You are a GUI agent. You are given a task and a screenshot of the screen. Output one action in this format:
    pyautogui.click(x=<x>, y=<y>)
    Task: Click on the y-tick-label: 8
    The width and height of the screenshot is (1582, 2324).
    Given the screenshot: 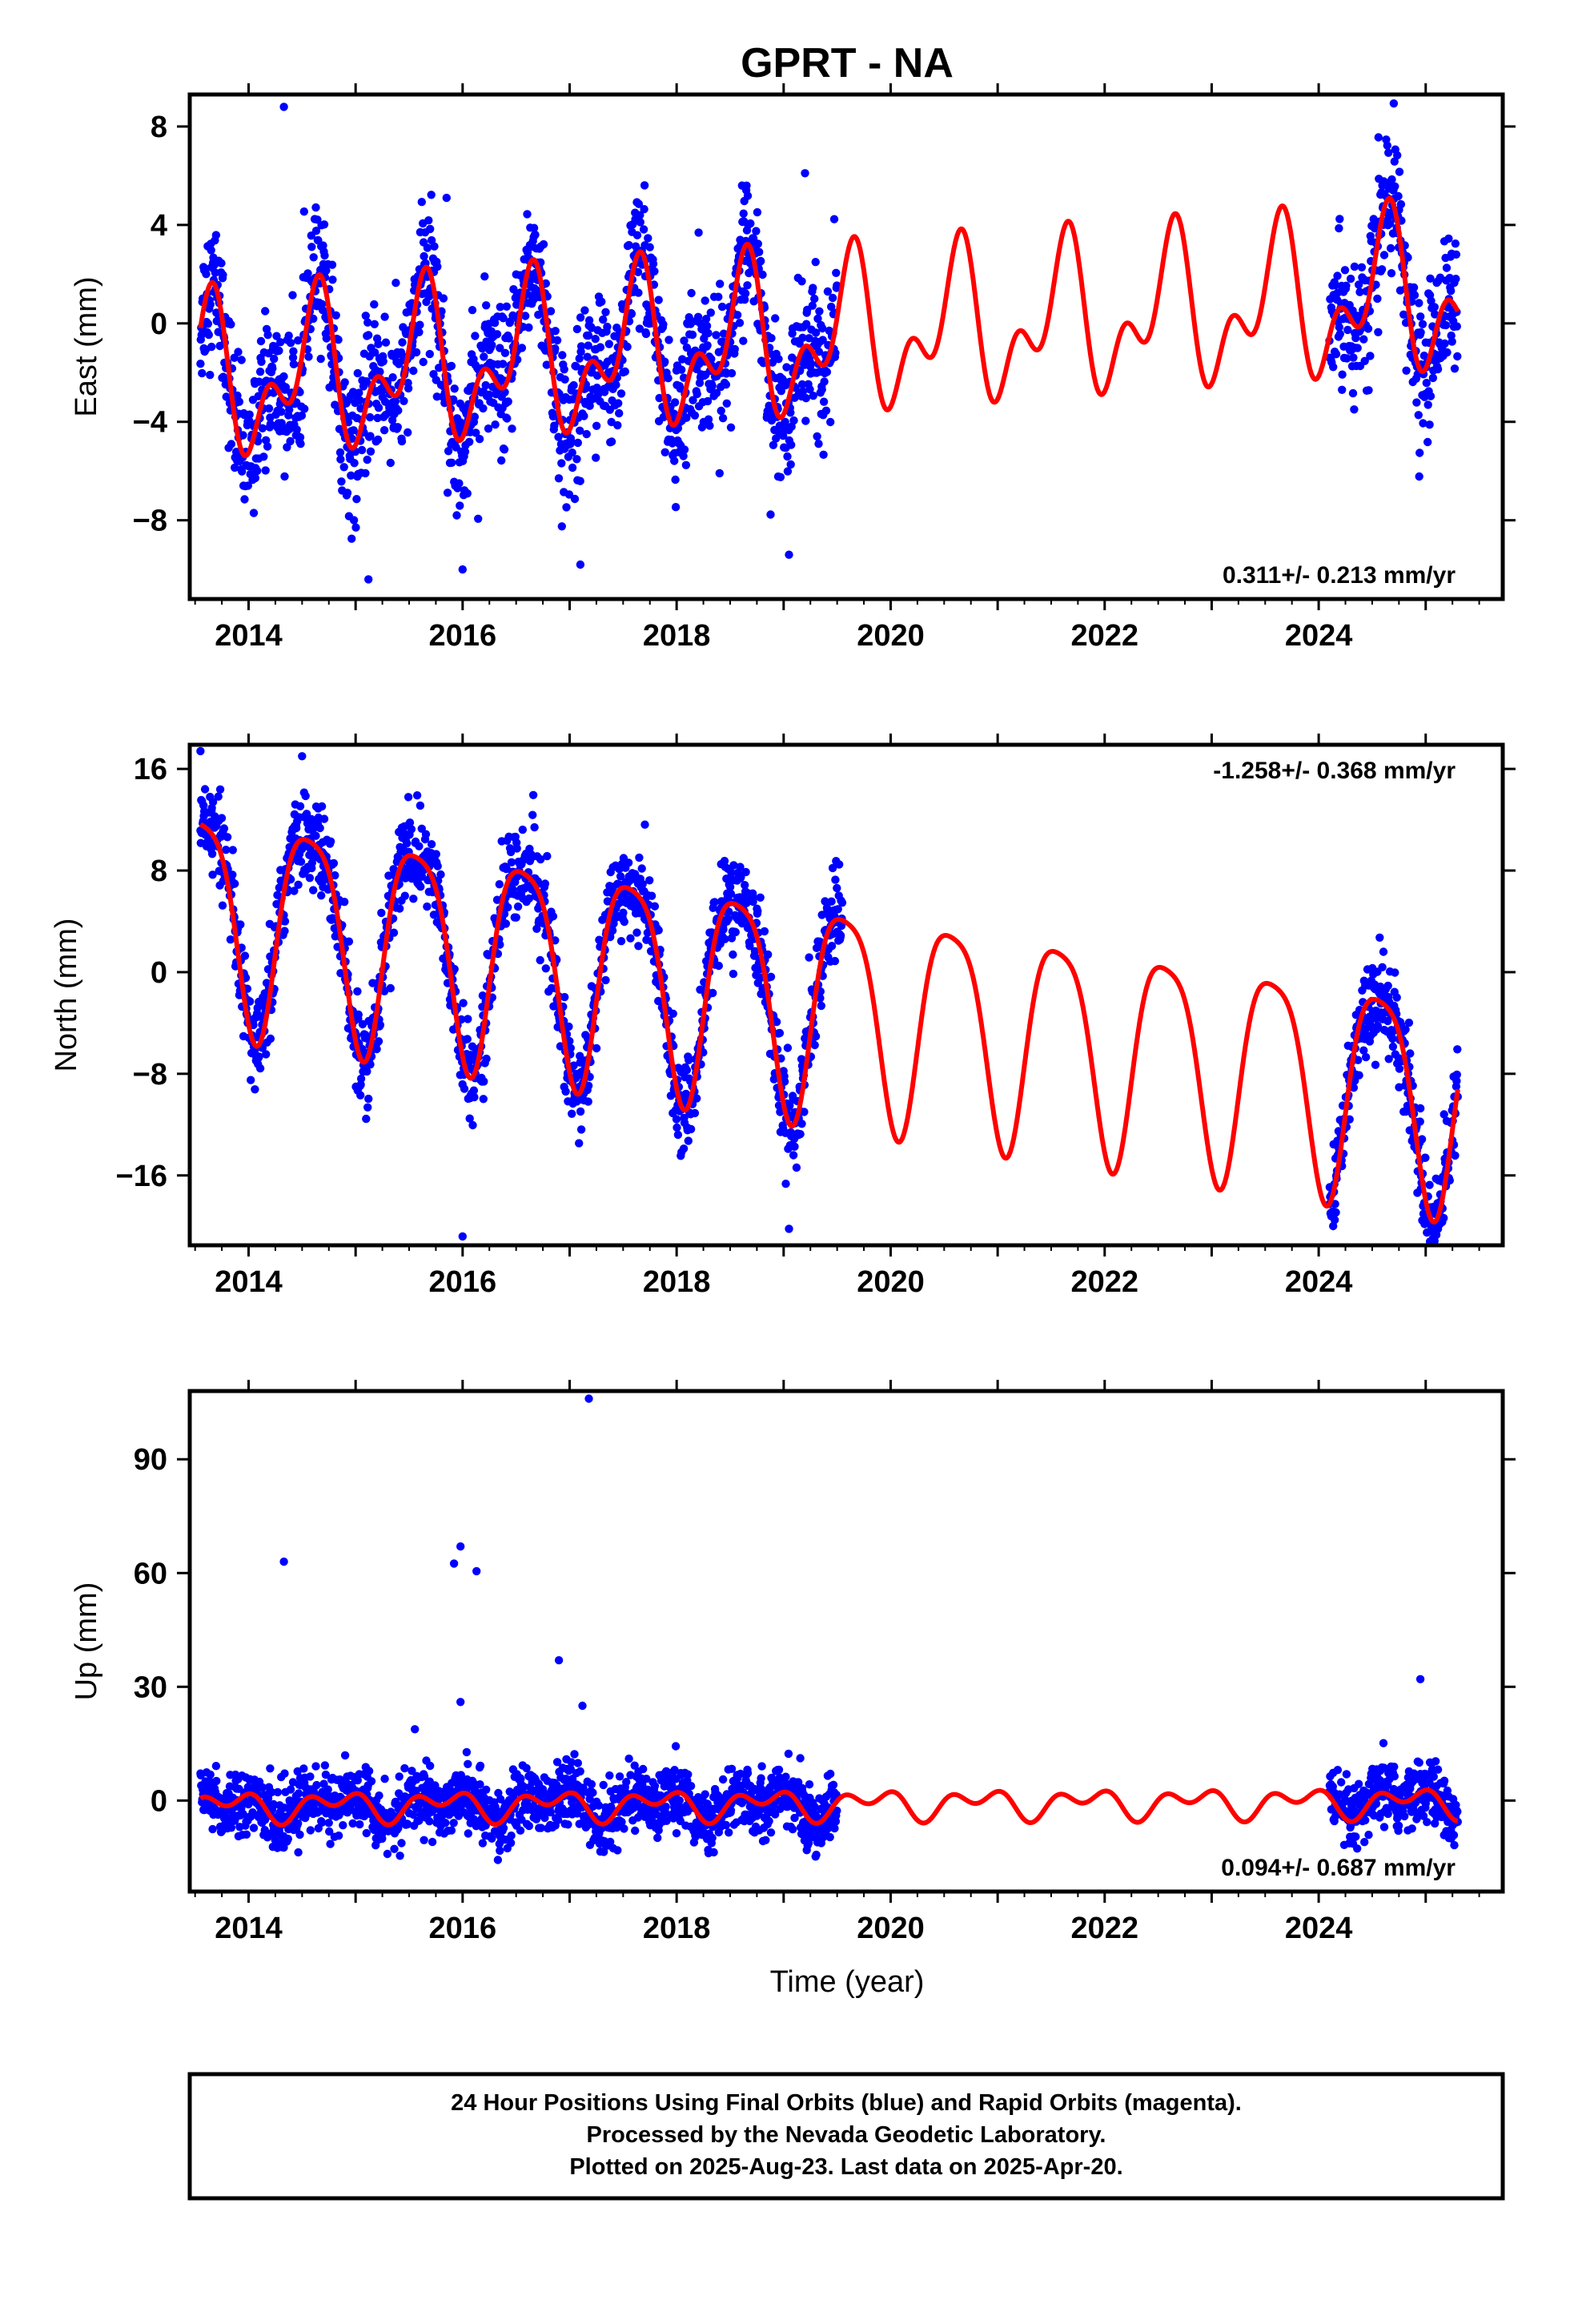 What is the action you would take?
    pyautogui.click(x=159, y=871)
    